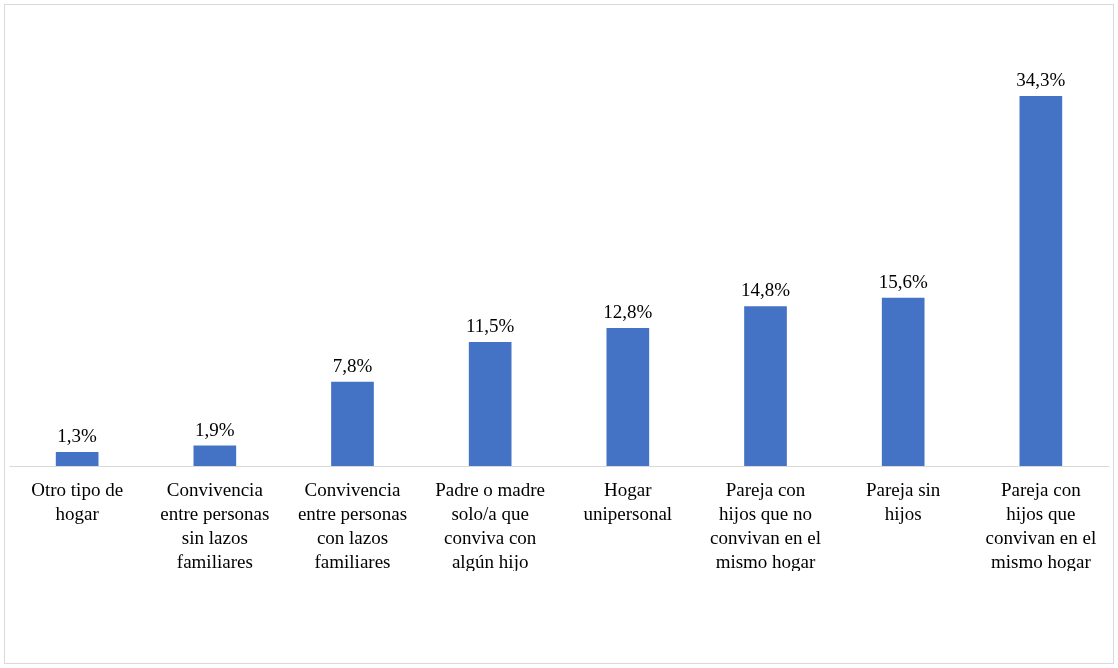  What do you see at coordinates (215, 525) in the screenshot?
I see `x-tick-label: Convivencia entre personas sin lazos familiares` at bounding box center [215, 525].